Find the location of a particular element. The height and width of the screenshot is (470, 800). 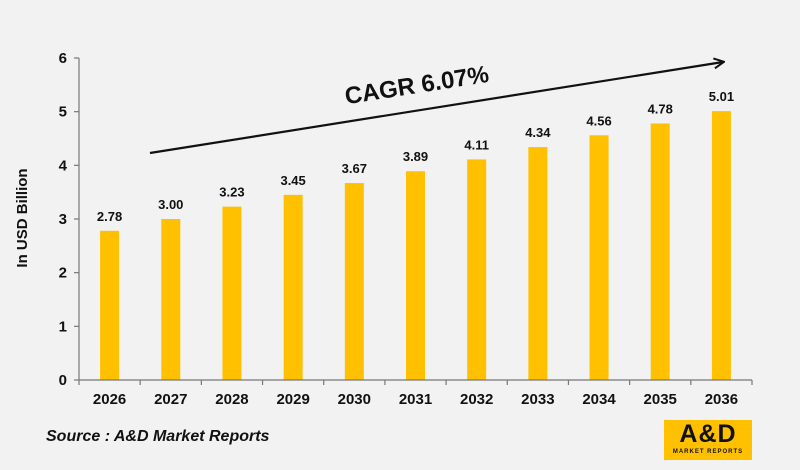

y-tick-label: 2 is located at coordinates (63, 273).